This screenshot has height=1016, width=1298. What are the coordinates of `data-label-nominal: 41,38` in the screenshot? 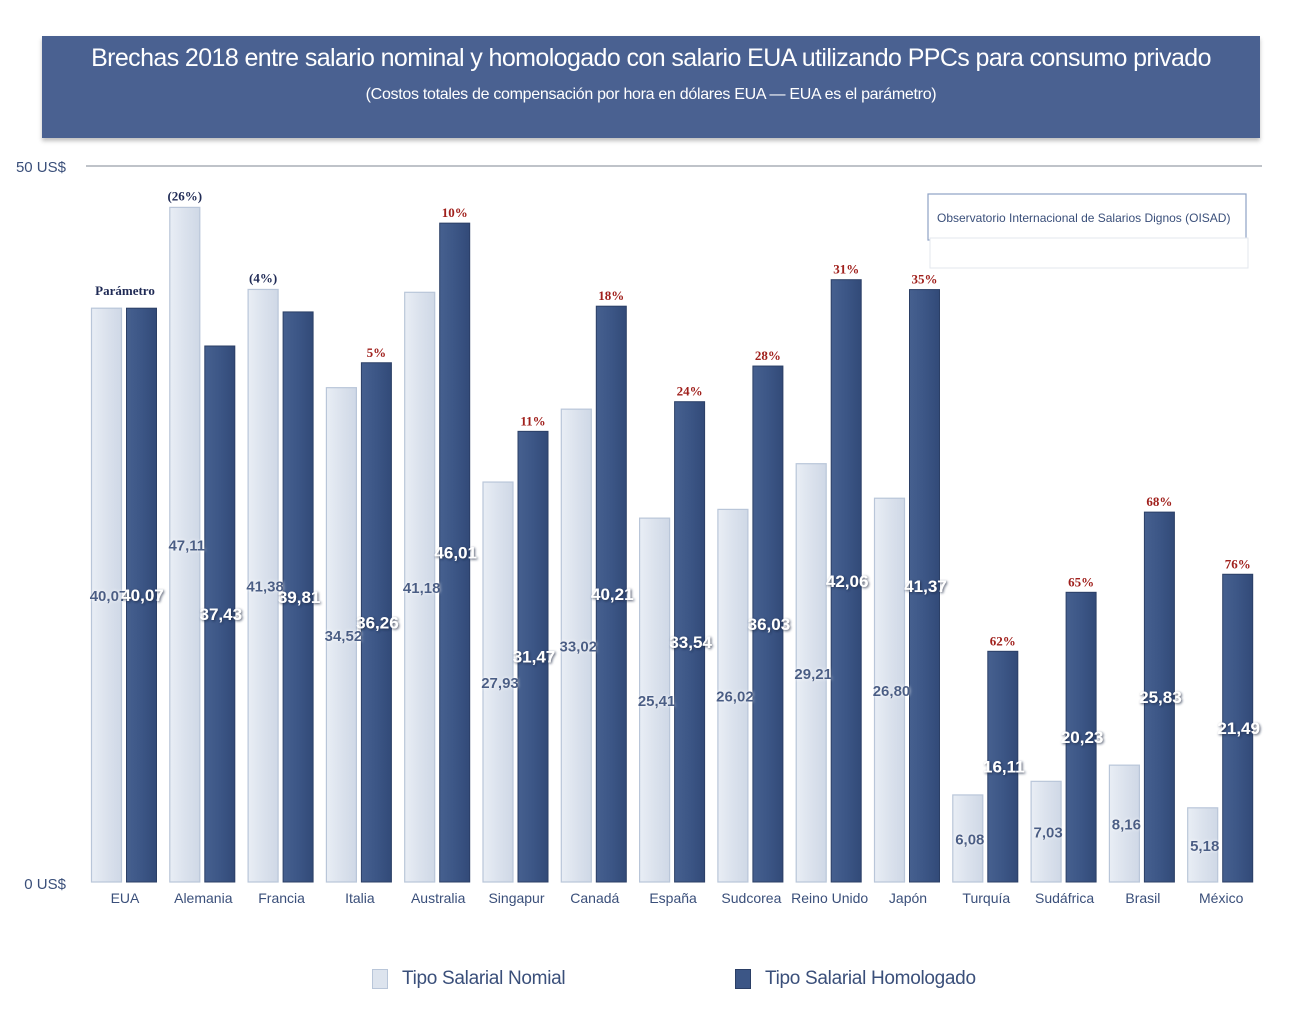 It's located at (265, 587).